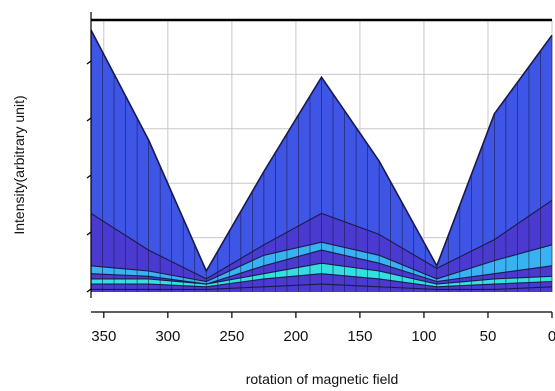  What do you see at coordinates (322, 379) in the screenshot?
I see `x-axis-title: rotation of magnetic field` at bounding box center [322, 379].